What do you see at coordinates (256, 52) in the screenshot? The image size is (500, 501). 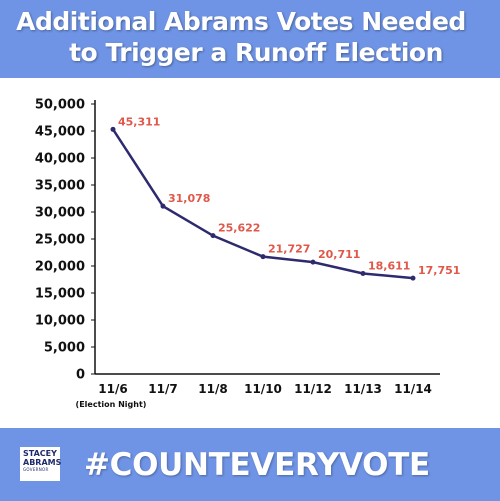 I see `chart-title-line-2: to Trigger a Runoff Election` at bounding box center [256, 52].